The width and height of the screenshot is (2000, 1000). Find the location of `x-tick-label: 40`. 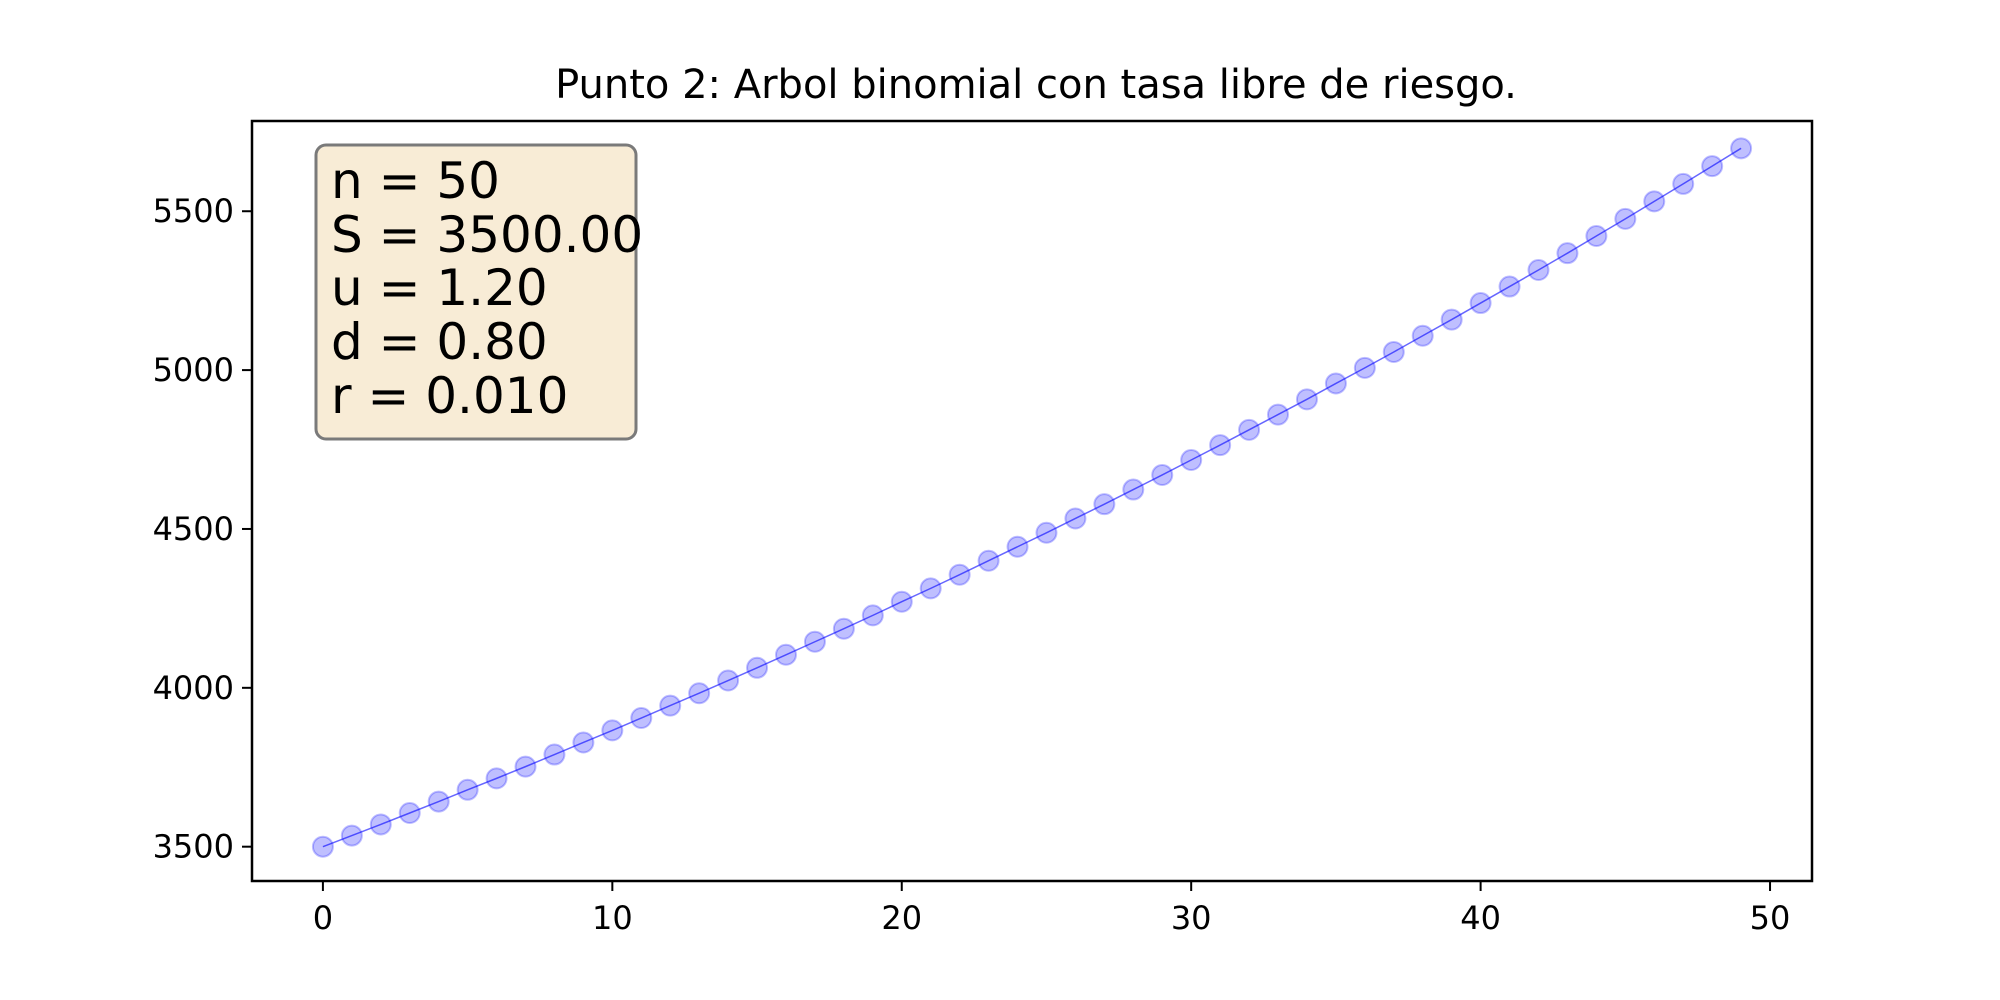

x-tick-label: 40 is located at coordinates (1480, 918).